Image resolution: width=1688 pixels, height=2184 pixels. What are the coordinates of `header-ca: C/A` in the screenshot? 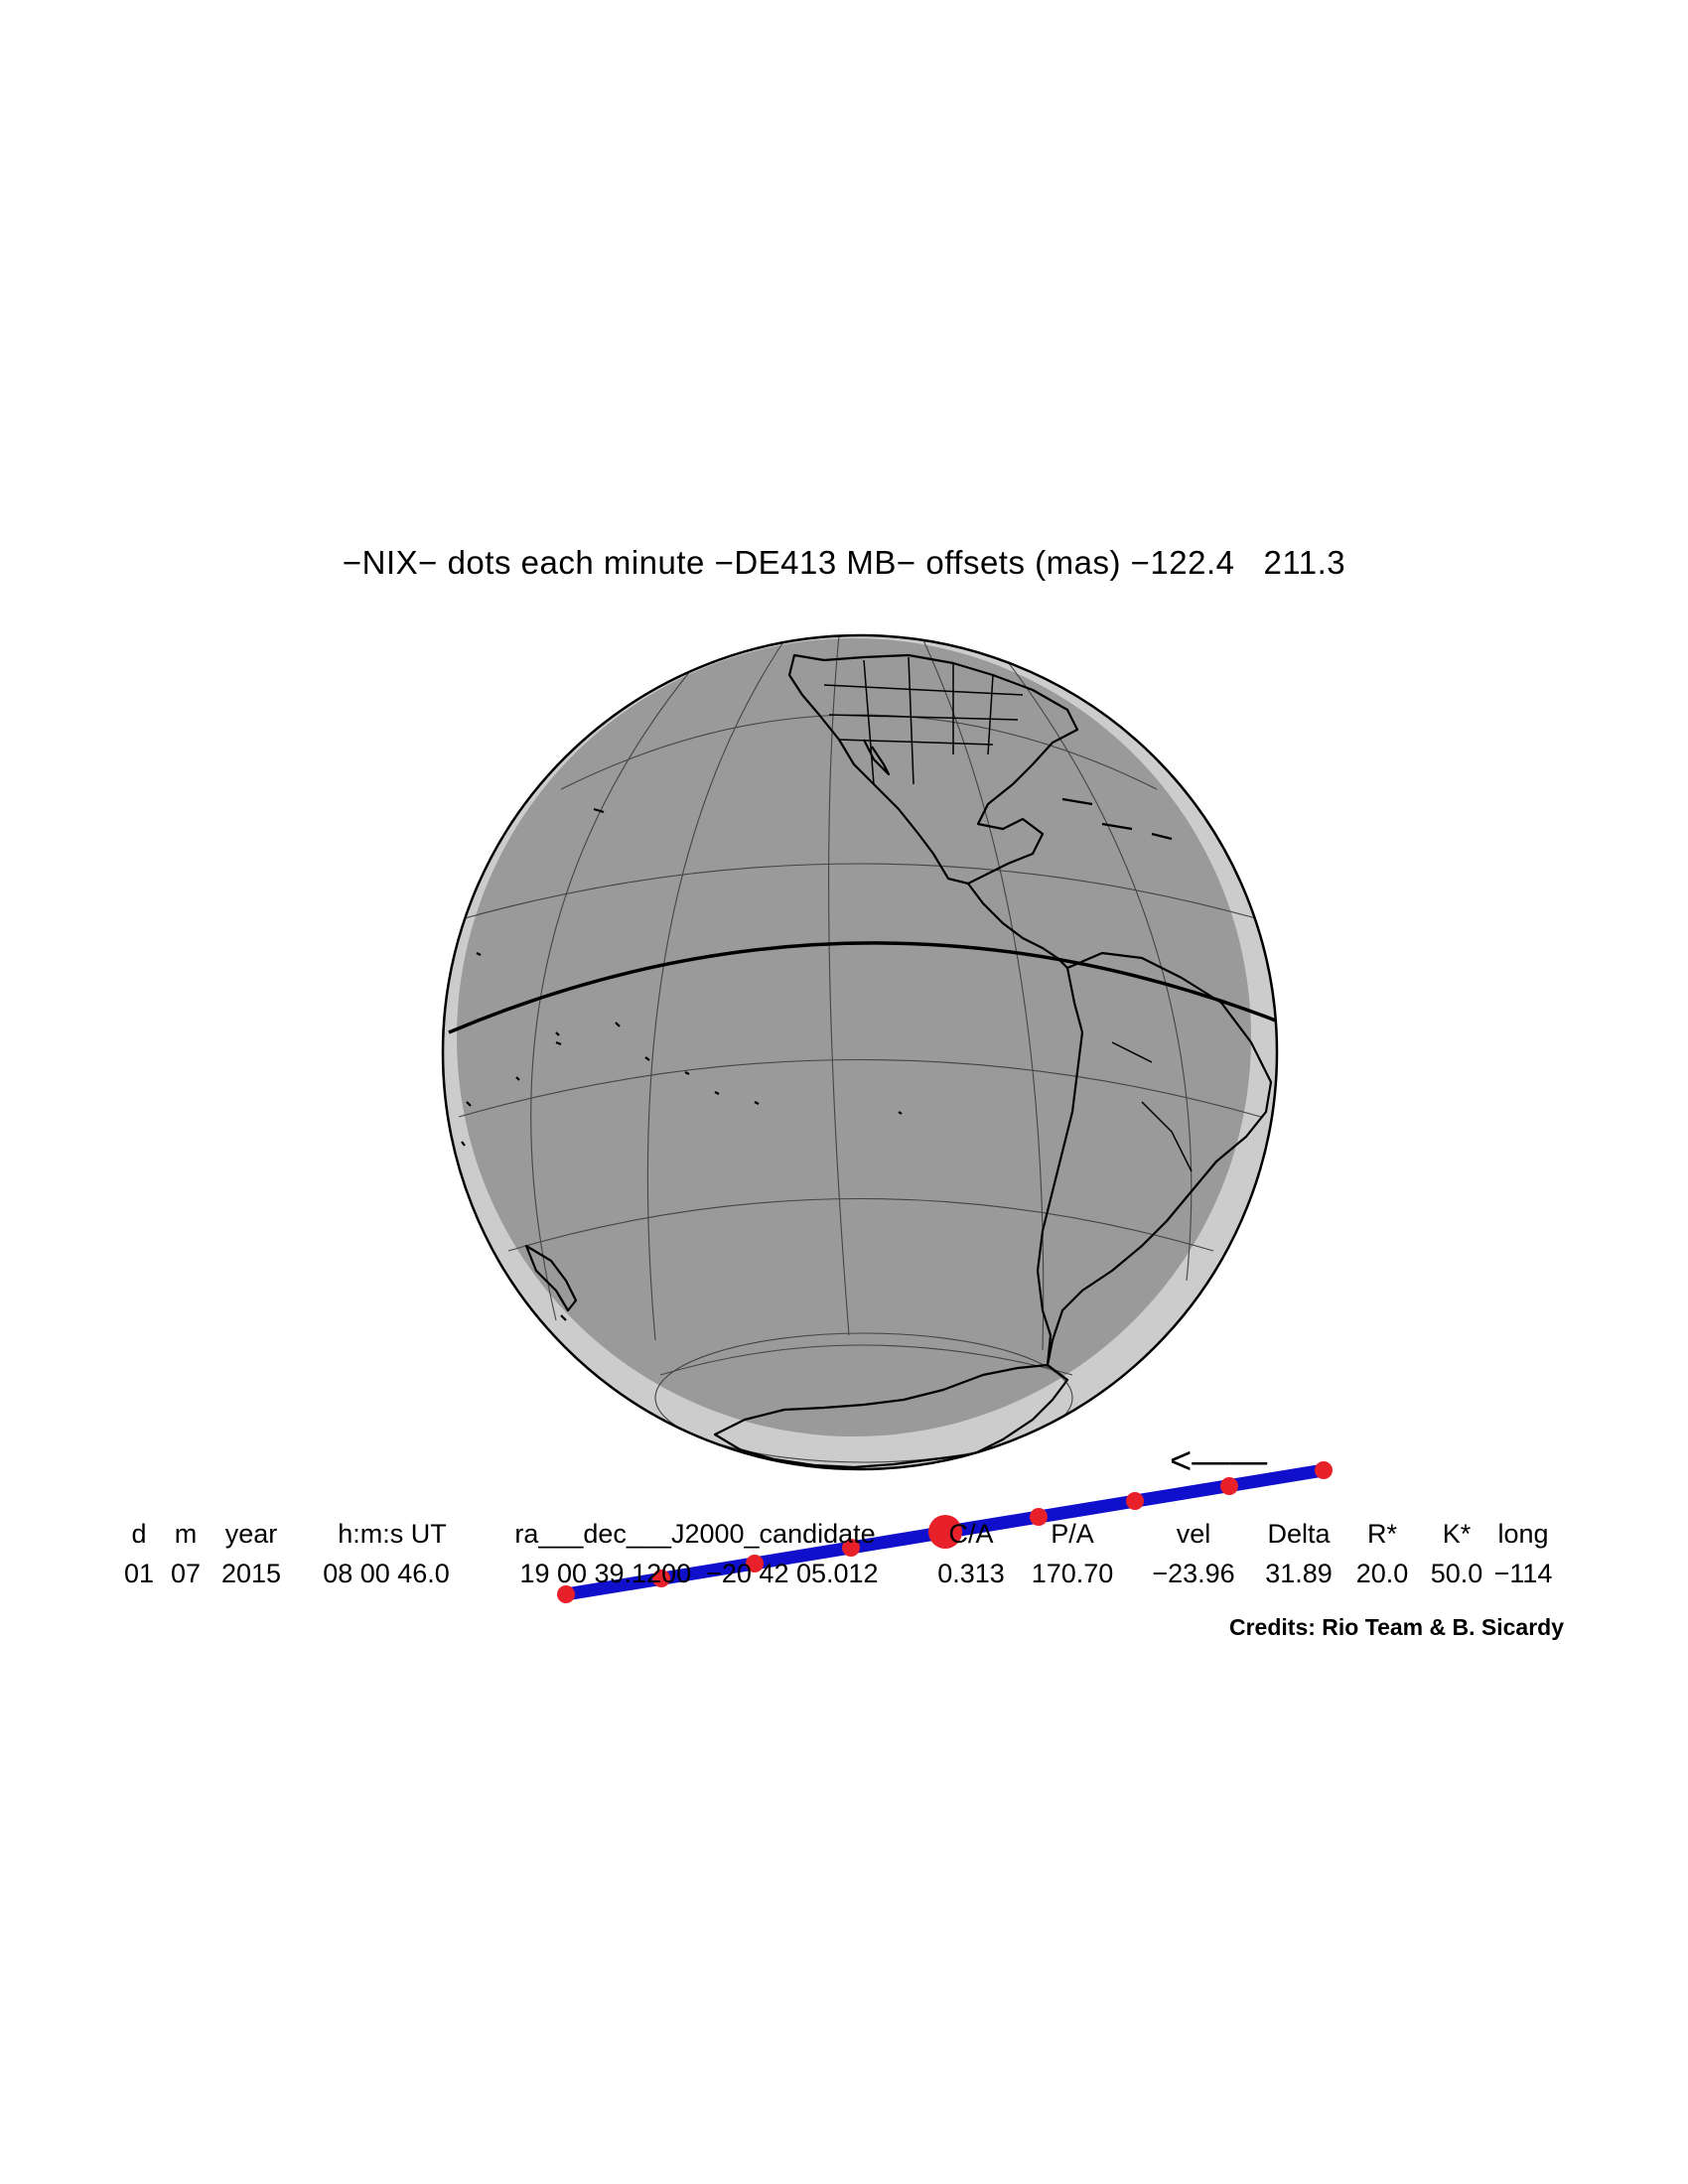 It's located at (971, 1534).